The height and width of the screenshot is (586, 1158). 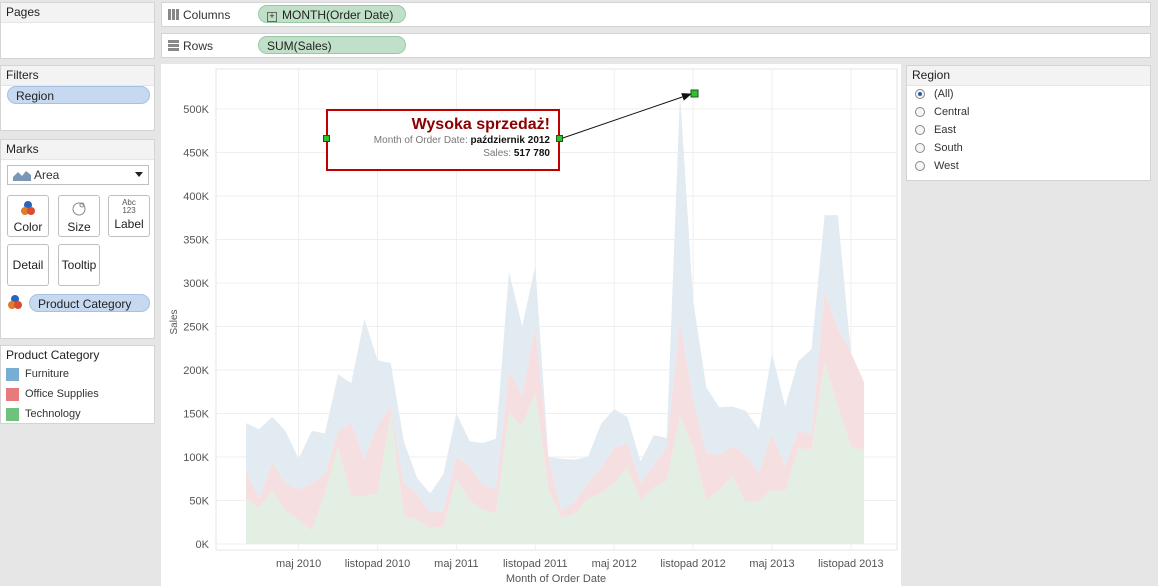 I want to click on rows-label: Rows, so click(x=190, y=46).